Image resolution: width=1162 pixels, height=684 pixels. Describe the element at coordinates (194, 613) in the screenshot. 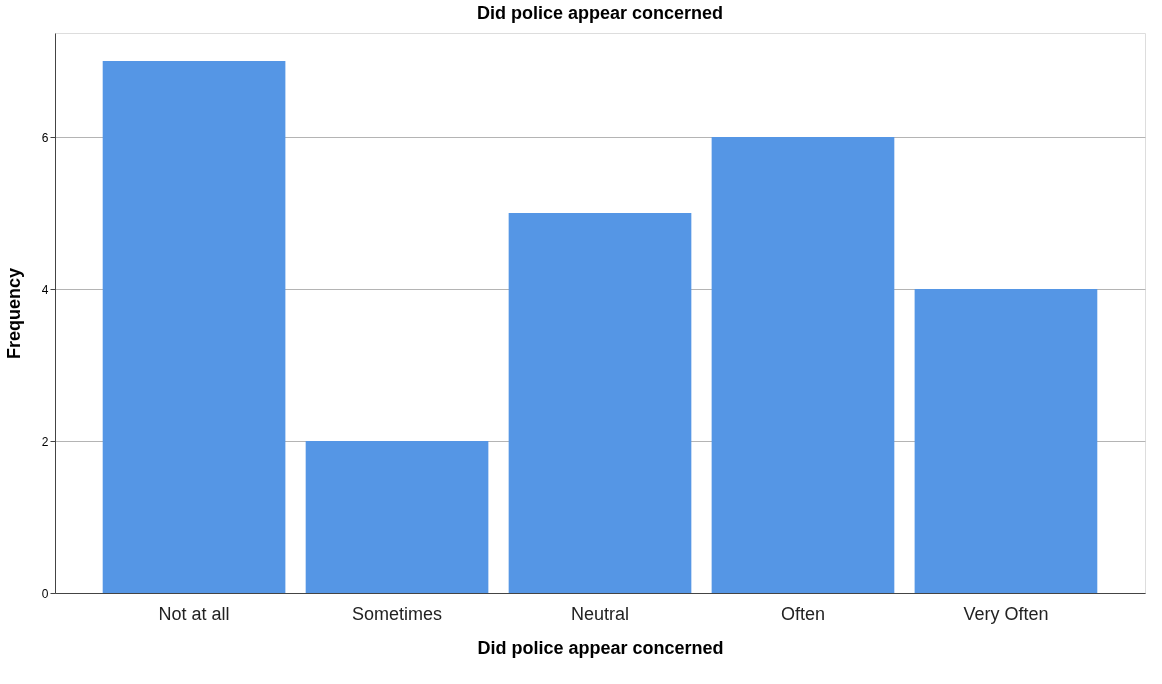

I see `x-tick-label: Not at all` at that location.